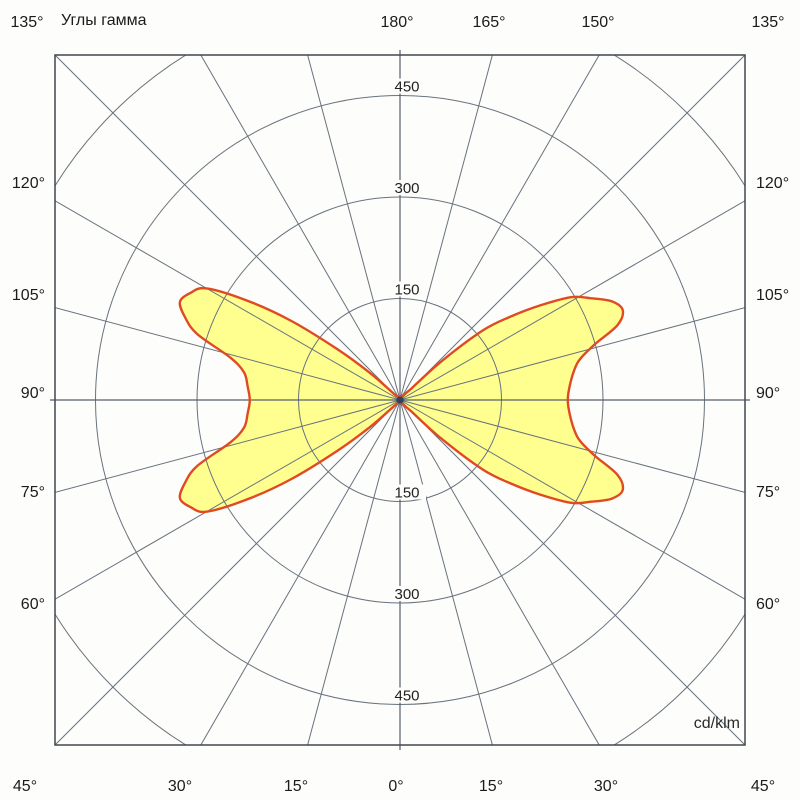  I want to click on angle-label-top: 180°, so click(396, 22).